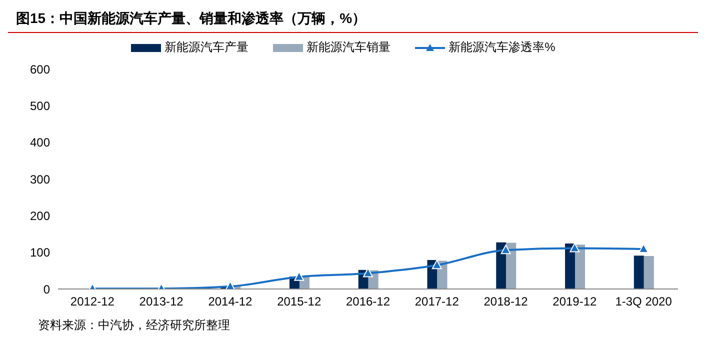  What do you see at coordinates (437, 301) in the screenshot?
I see `x-tick-label: 2017-12` at bounding box center [437, 301].